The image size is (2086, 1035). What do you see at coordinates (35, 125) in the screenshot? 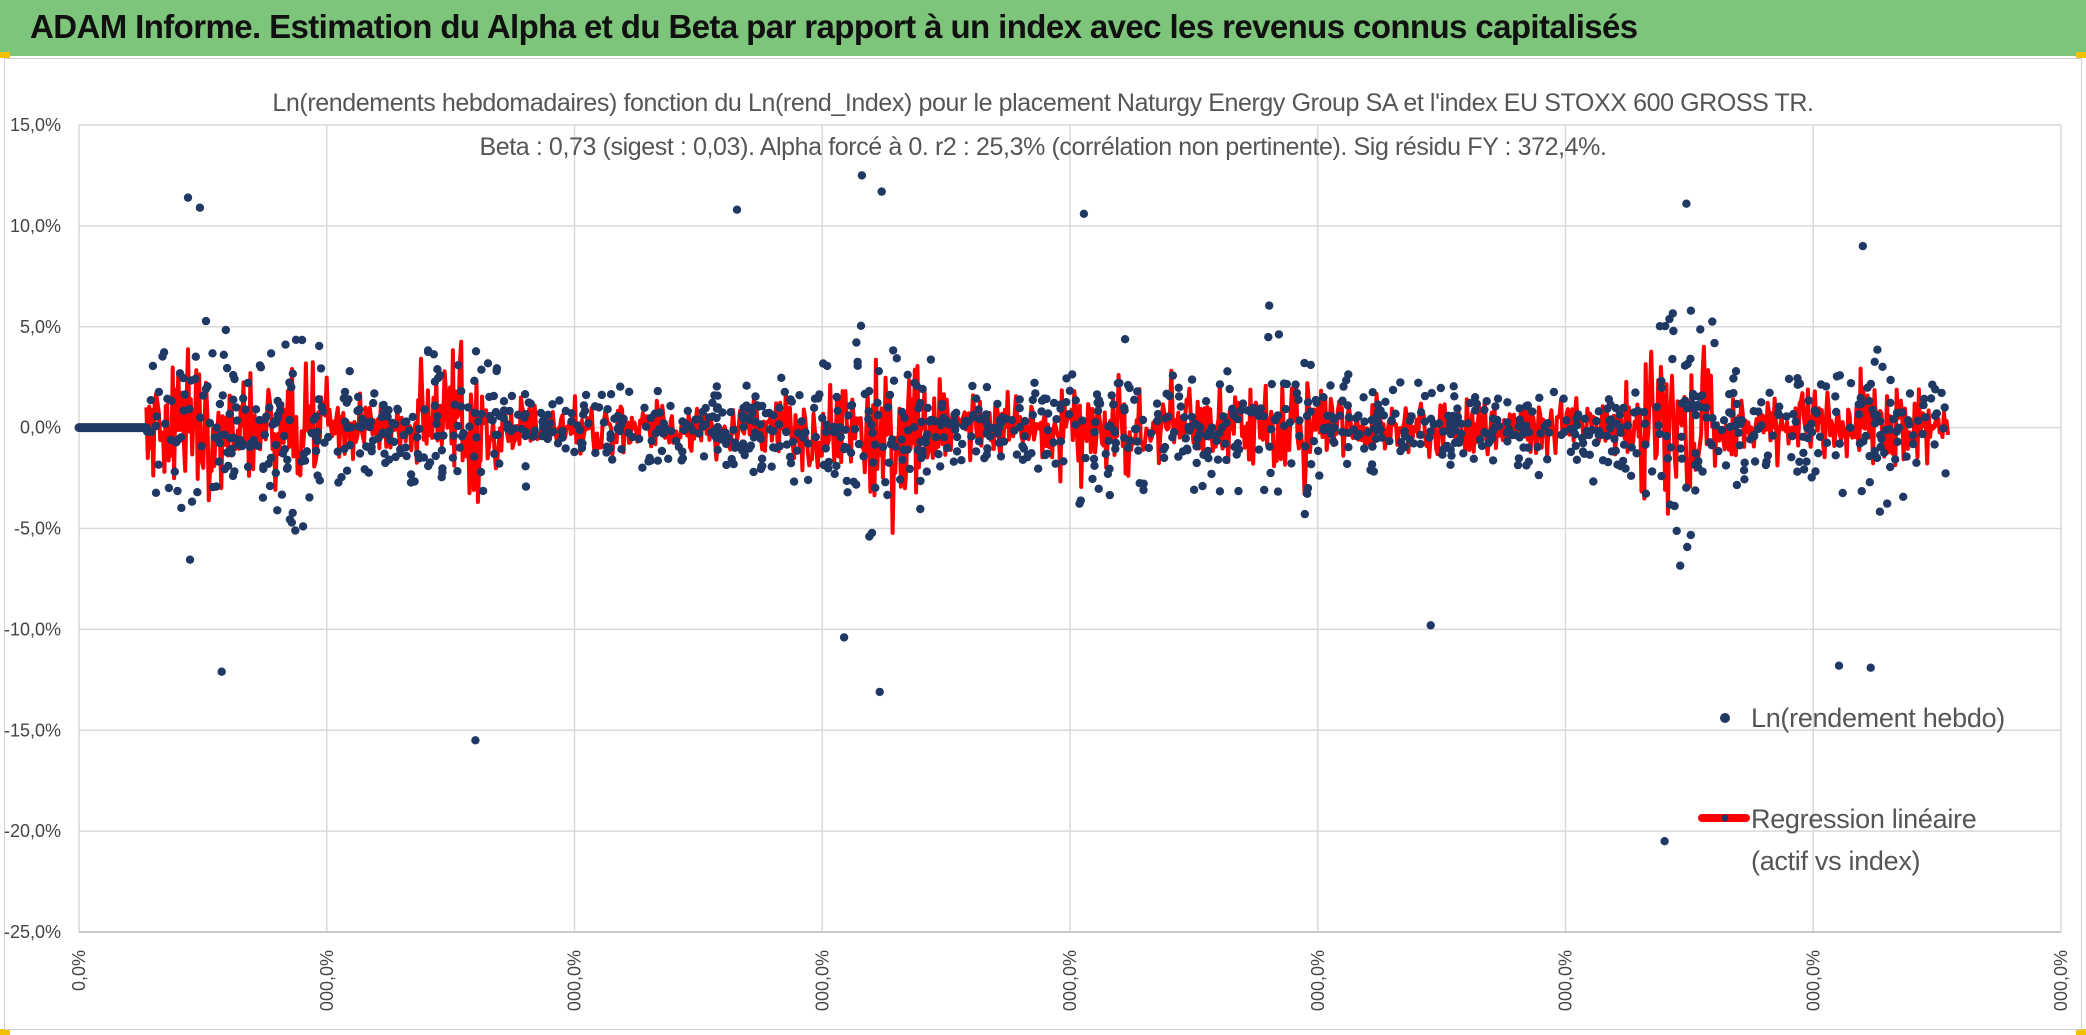
I see `y-tick-label: 15,0%` at bounding box center [35, 125].